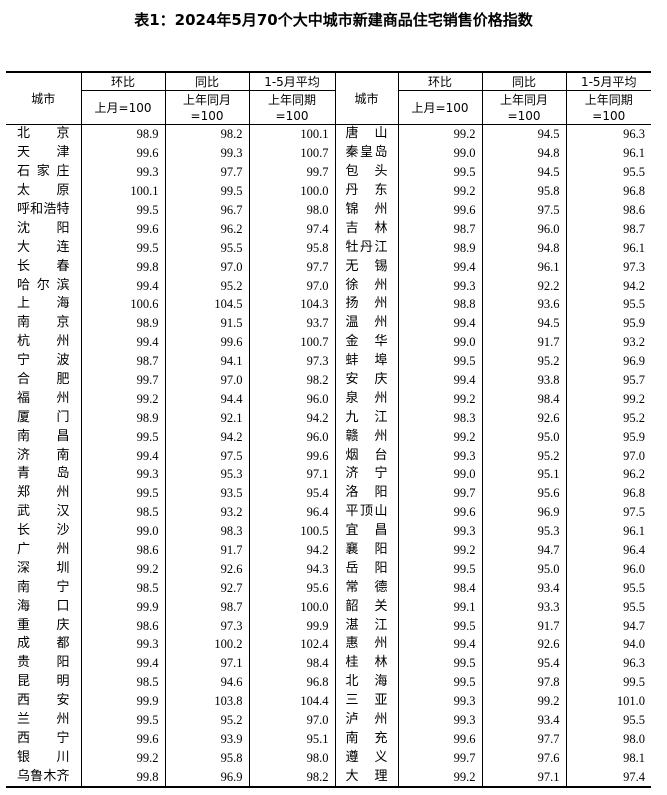  What do you see at coordinates (634, 436) in the screenshot?
I see `avg-value: 95.9` at bounding box center [634, 436].